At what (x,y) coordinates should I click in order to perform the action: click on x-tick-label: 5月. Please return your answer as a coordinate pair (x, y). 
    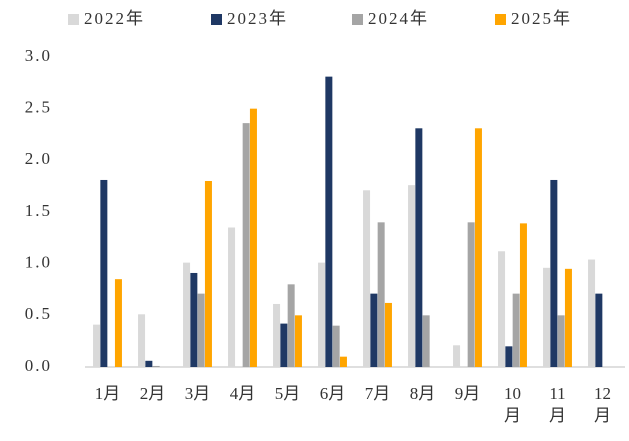
    Looking at the image, I should click on (287, 393).